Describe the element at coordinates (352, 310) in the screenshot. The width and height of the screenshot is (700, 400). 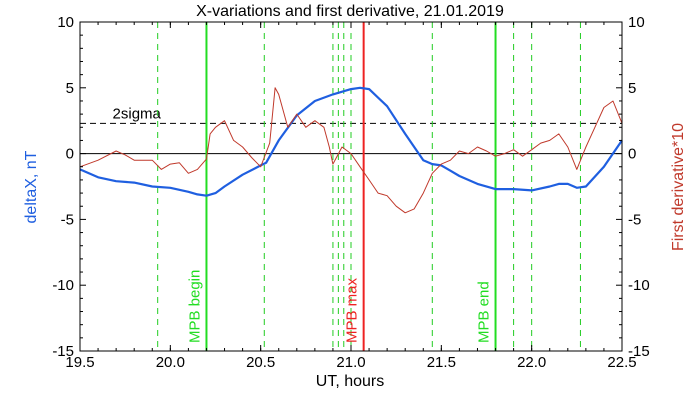
I see `marker-label-mpb-max: MPB max` at that location.